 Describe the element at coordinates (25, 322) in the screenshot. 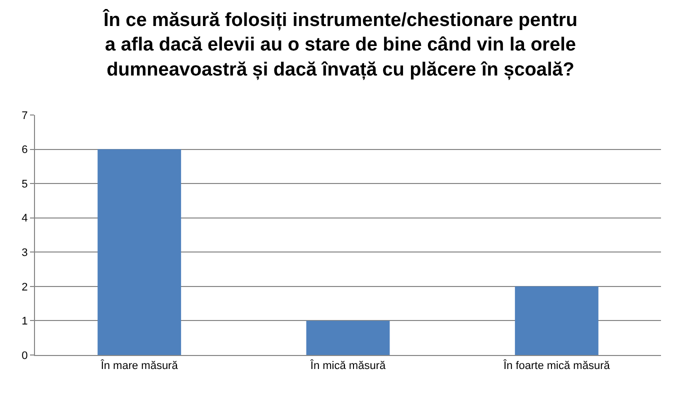

I see `y-tick-label: 1` at that location.